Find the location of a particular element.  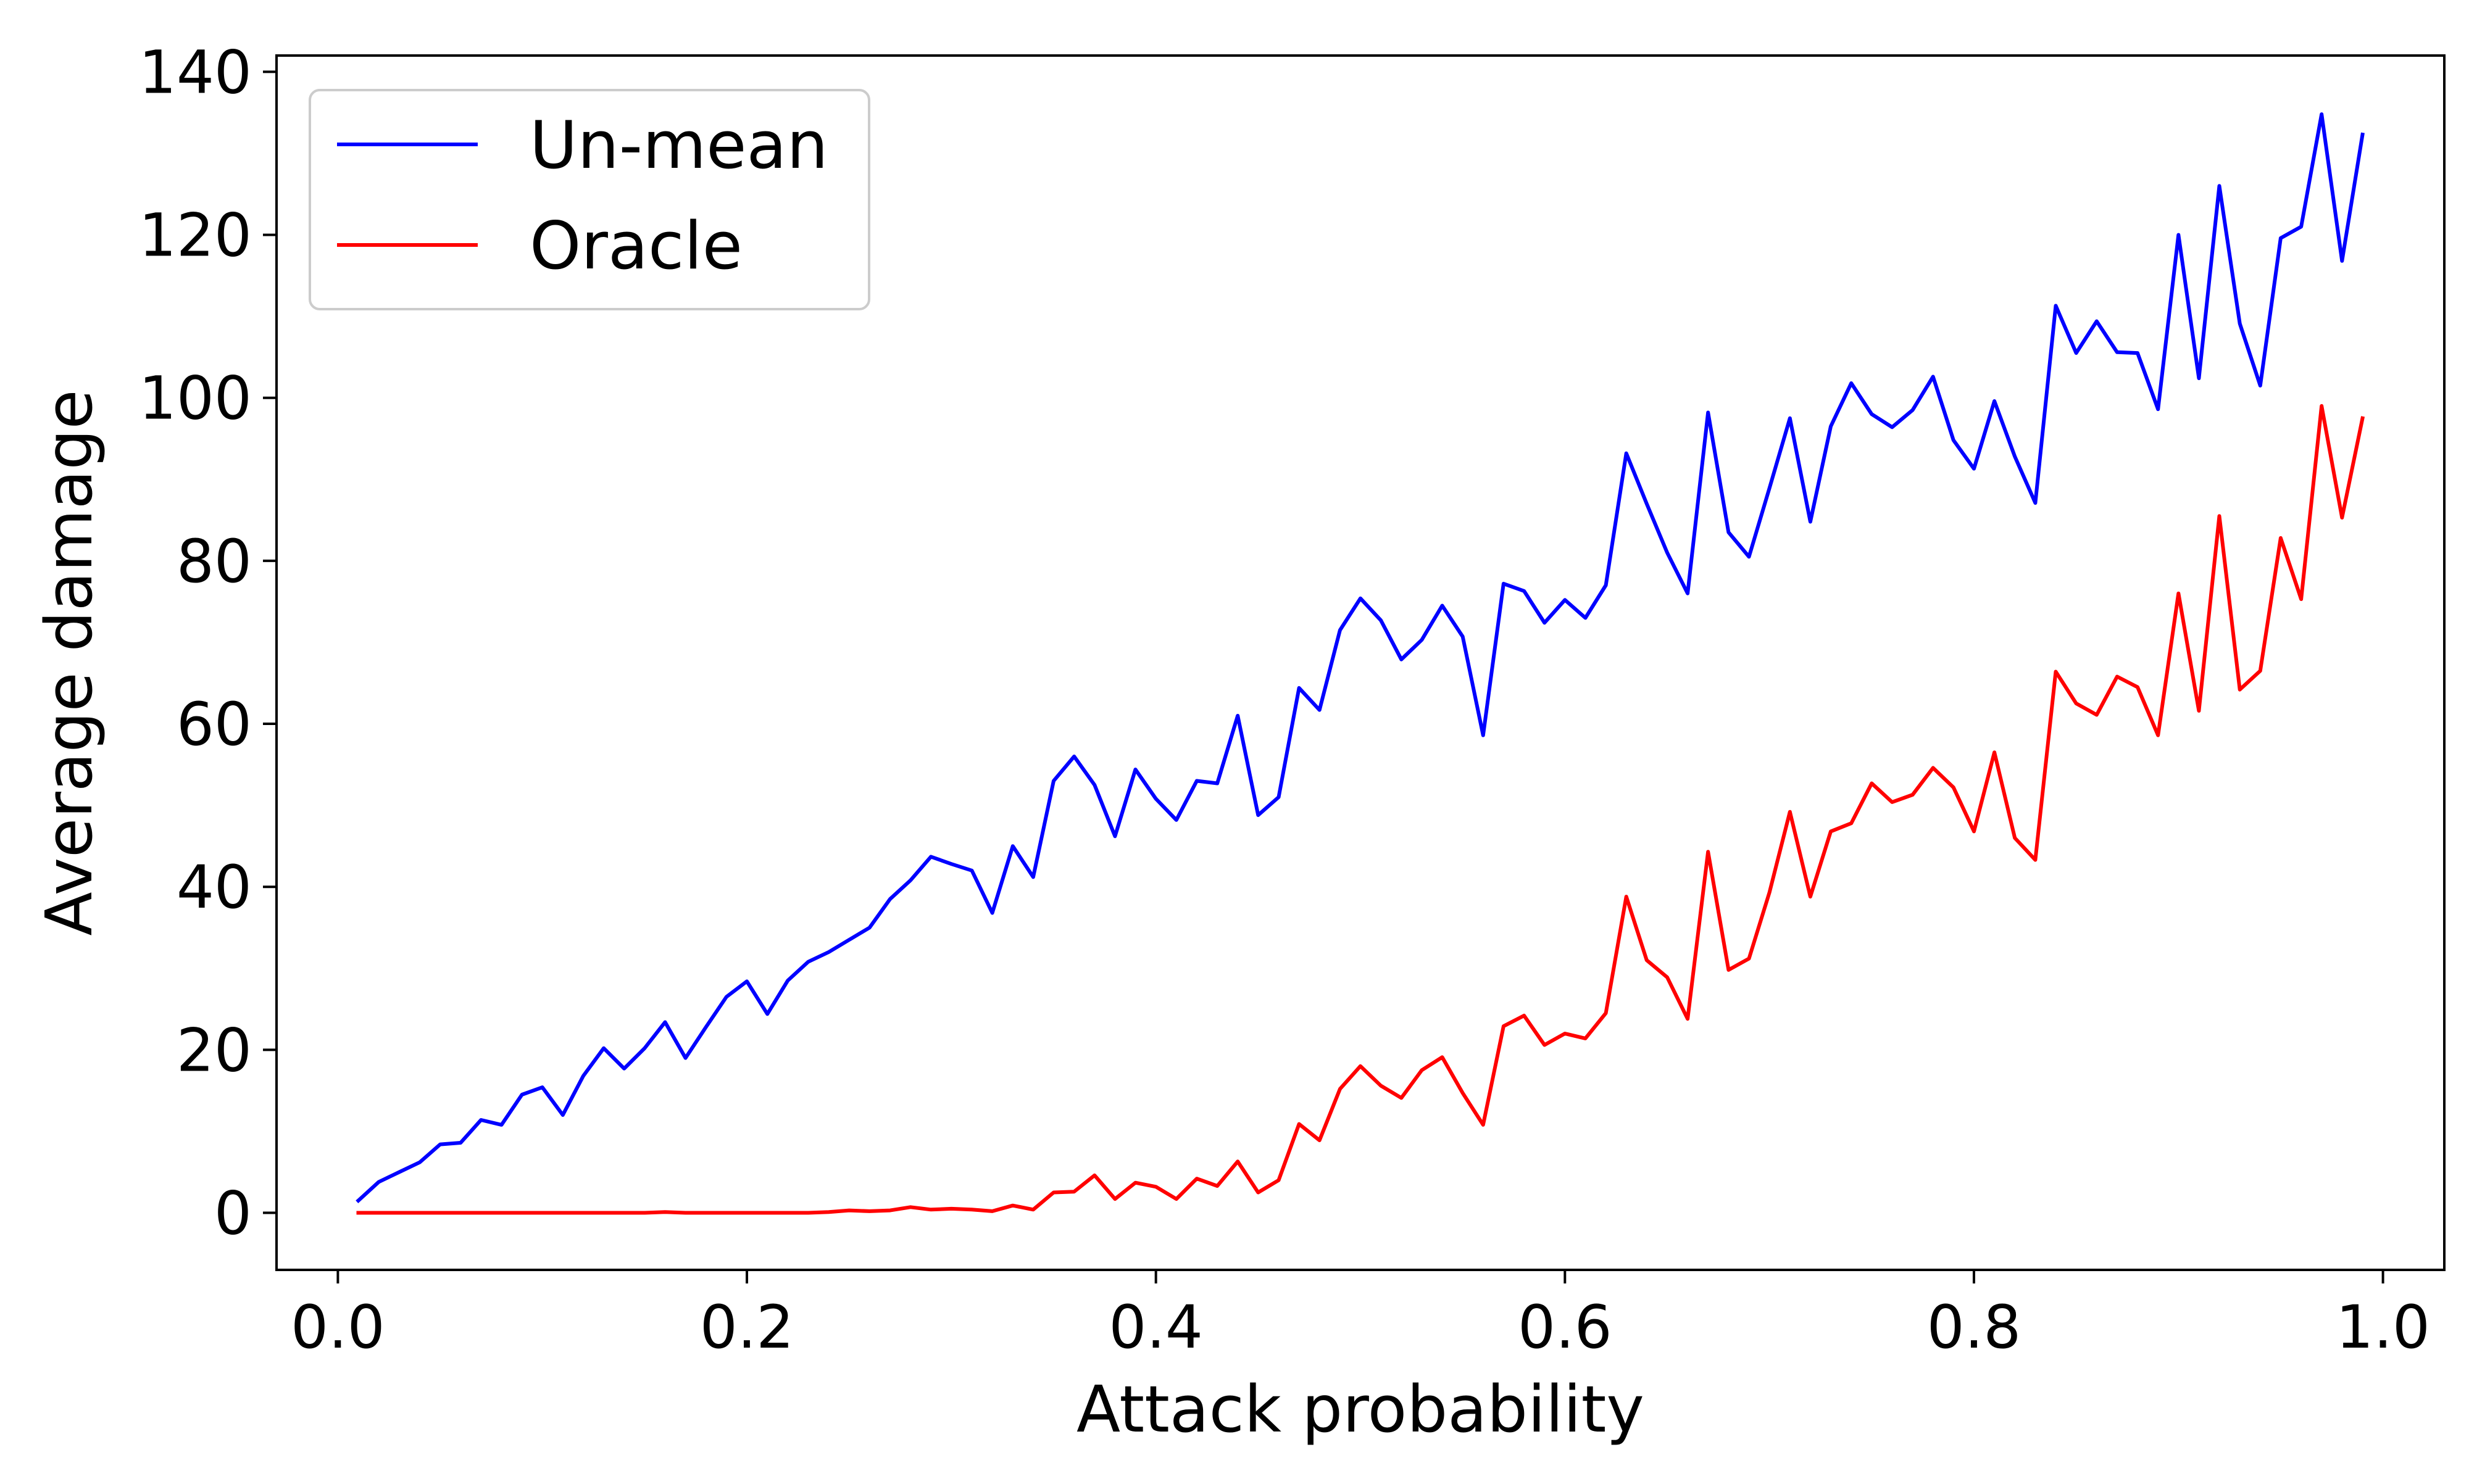

x-tick-label: 0.2 is located at coordinates (747, 1328).